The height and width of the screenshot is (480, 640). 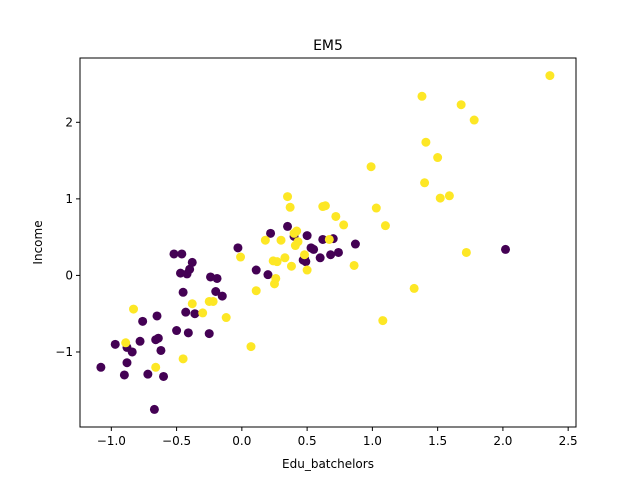 What do you see at coordinates (69, 275) in the screenshot?
I see `y-tick-label: 0` at bounding box center [69, 275].